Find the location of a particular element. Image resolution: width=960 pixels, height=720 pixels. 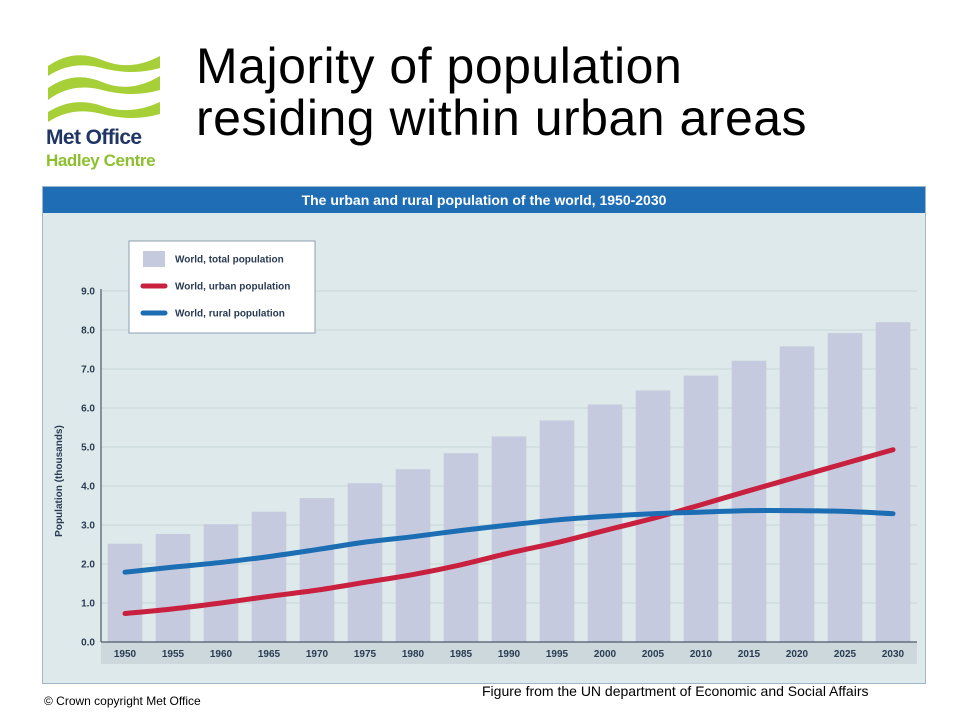

bar-total-2020 is located at coordinates (797, 494).